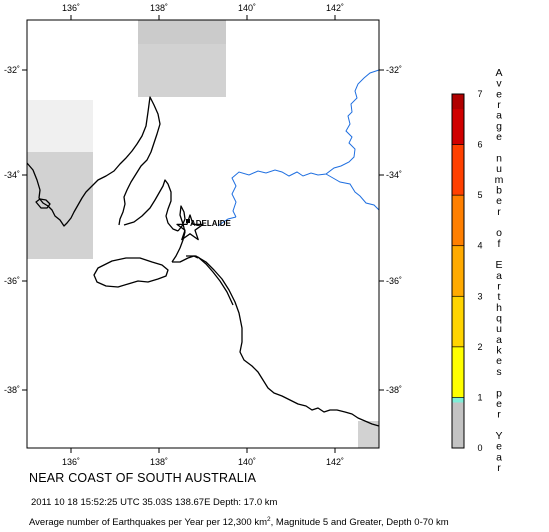 The width and height of the screenshot is (549, 532). I want to click on map-description-superscript: 2, so click(269, 519).